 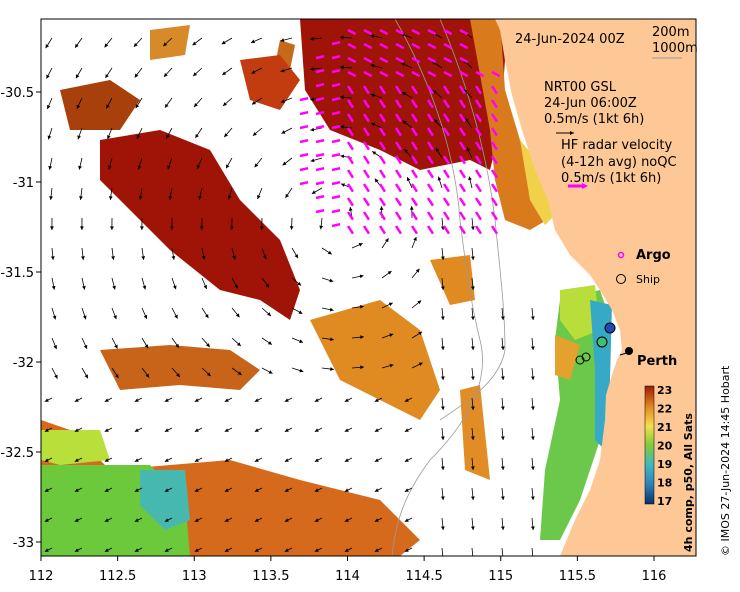 I want to click on ship-legend-icon, so click(x=621, y=279).